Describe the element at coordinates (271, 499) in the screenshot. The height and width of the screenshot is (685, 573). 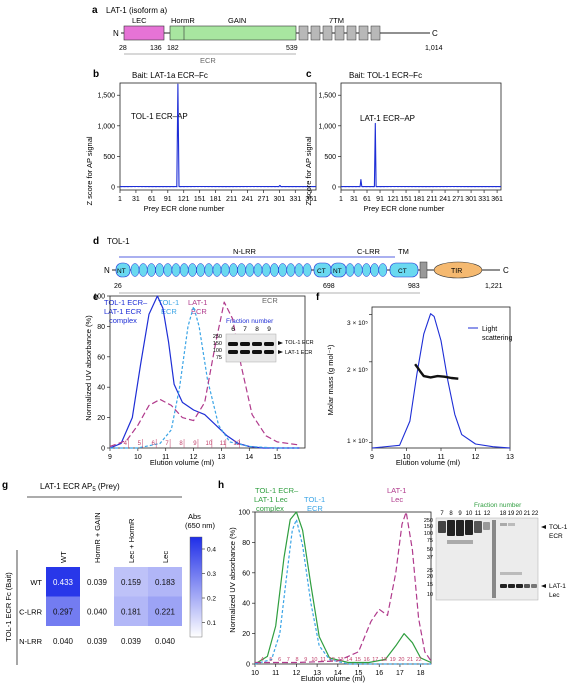
I see `legend-h-complex-2: LAT-1 Lec` at that location.